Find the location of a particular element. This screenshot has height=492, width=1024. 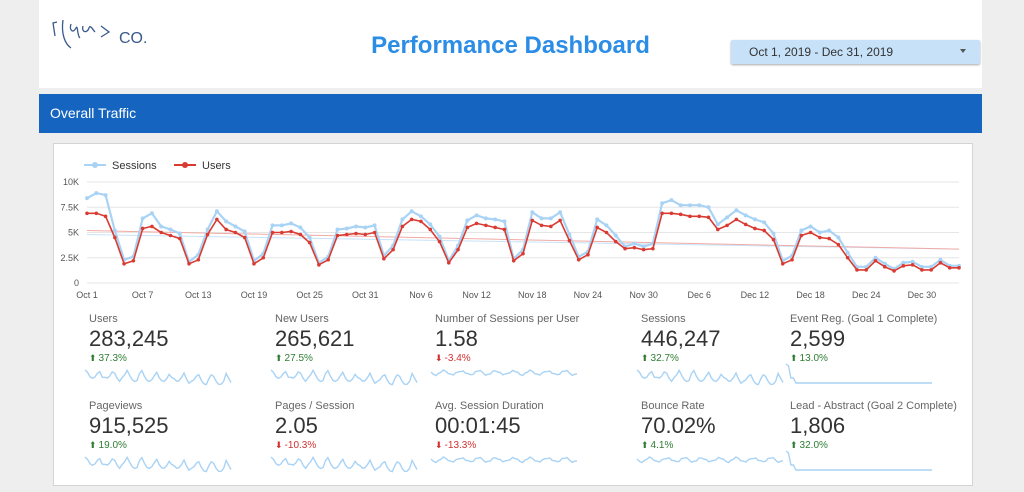

kpi-delta: ⬆ 32.0% is located at coordinates (873, 445).